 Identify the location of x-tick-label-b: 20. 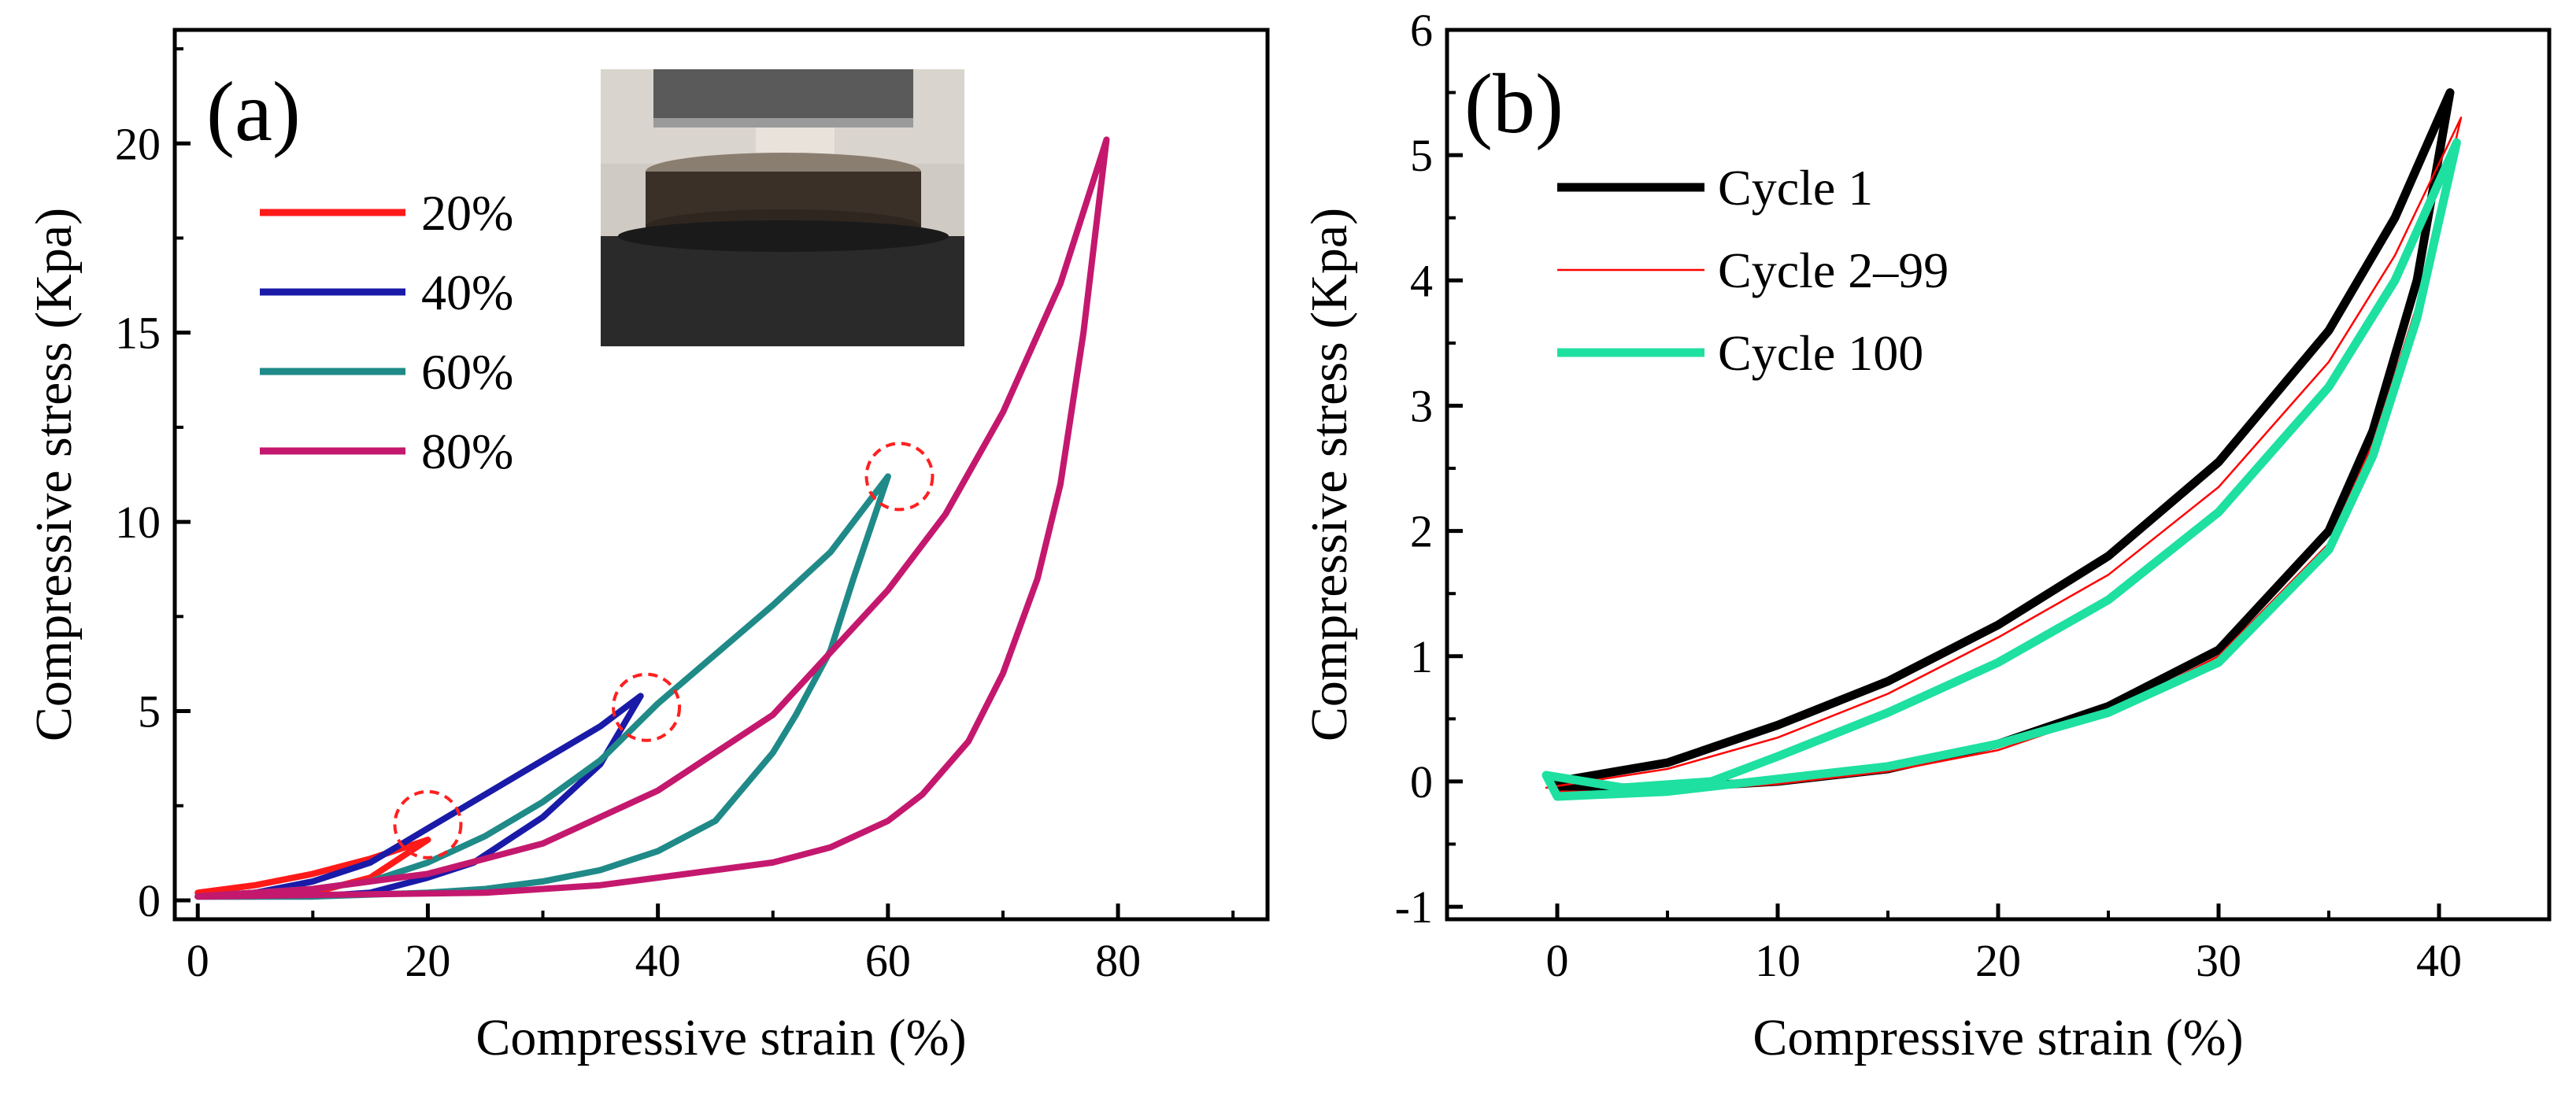
(1998, 960).